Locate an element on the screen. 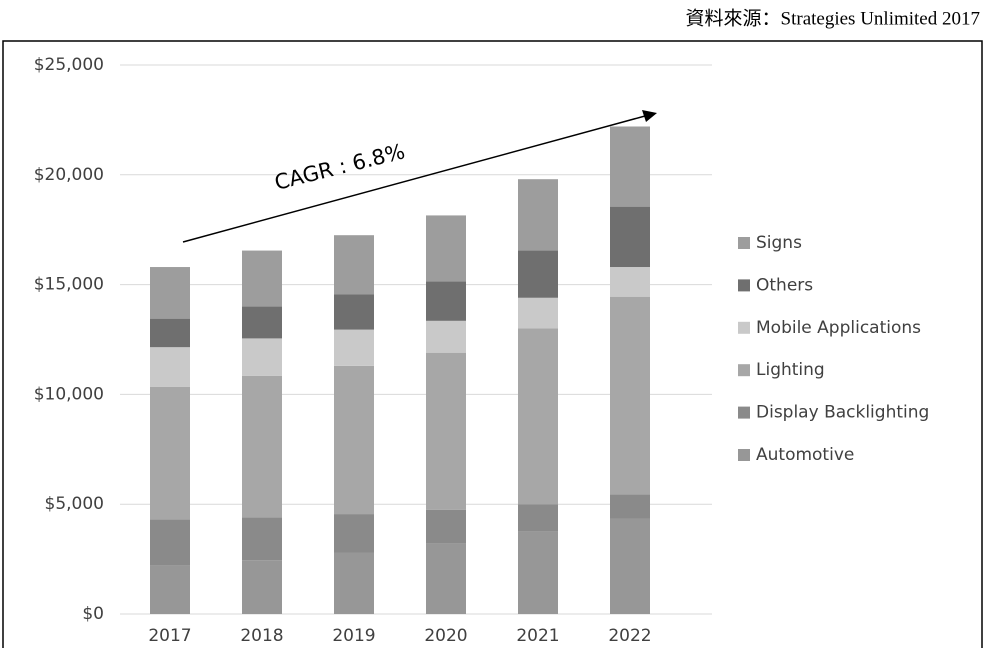  x-tick-label: 2022 is located at coordinates (629, 636).